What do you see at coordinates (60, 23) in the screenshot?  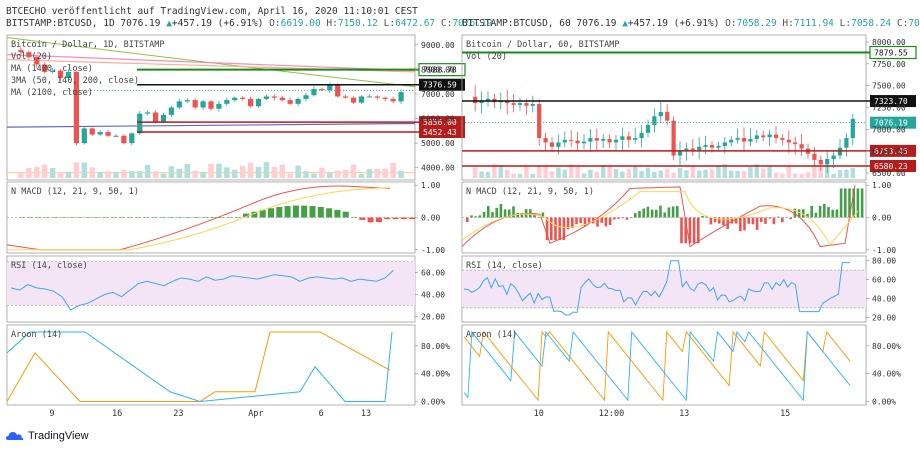 I see `left-symbol: BITSTAMP:BTCUSD, 1D` at bounding box center [60, 23].